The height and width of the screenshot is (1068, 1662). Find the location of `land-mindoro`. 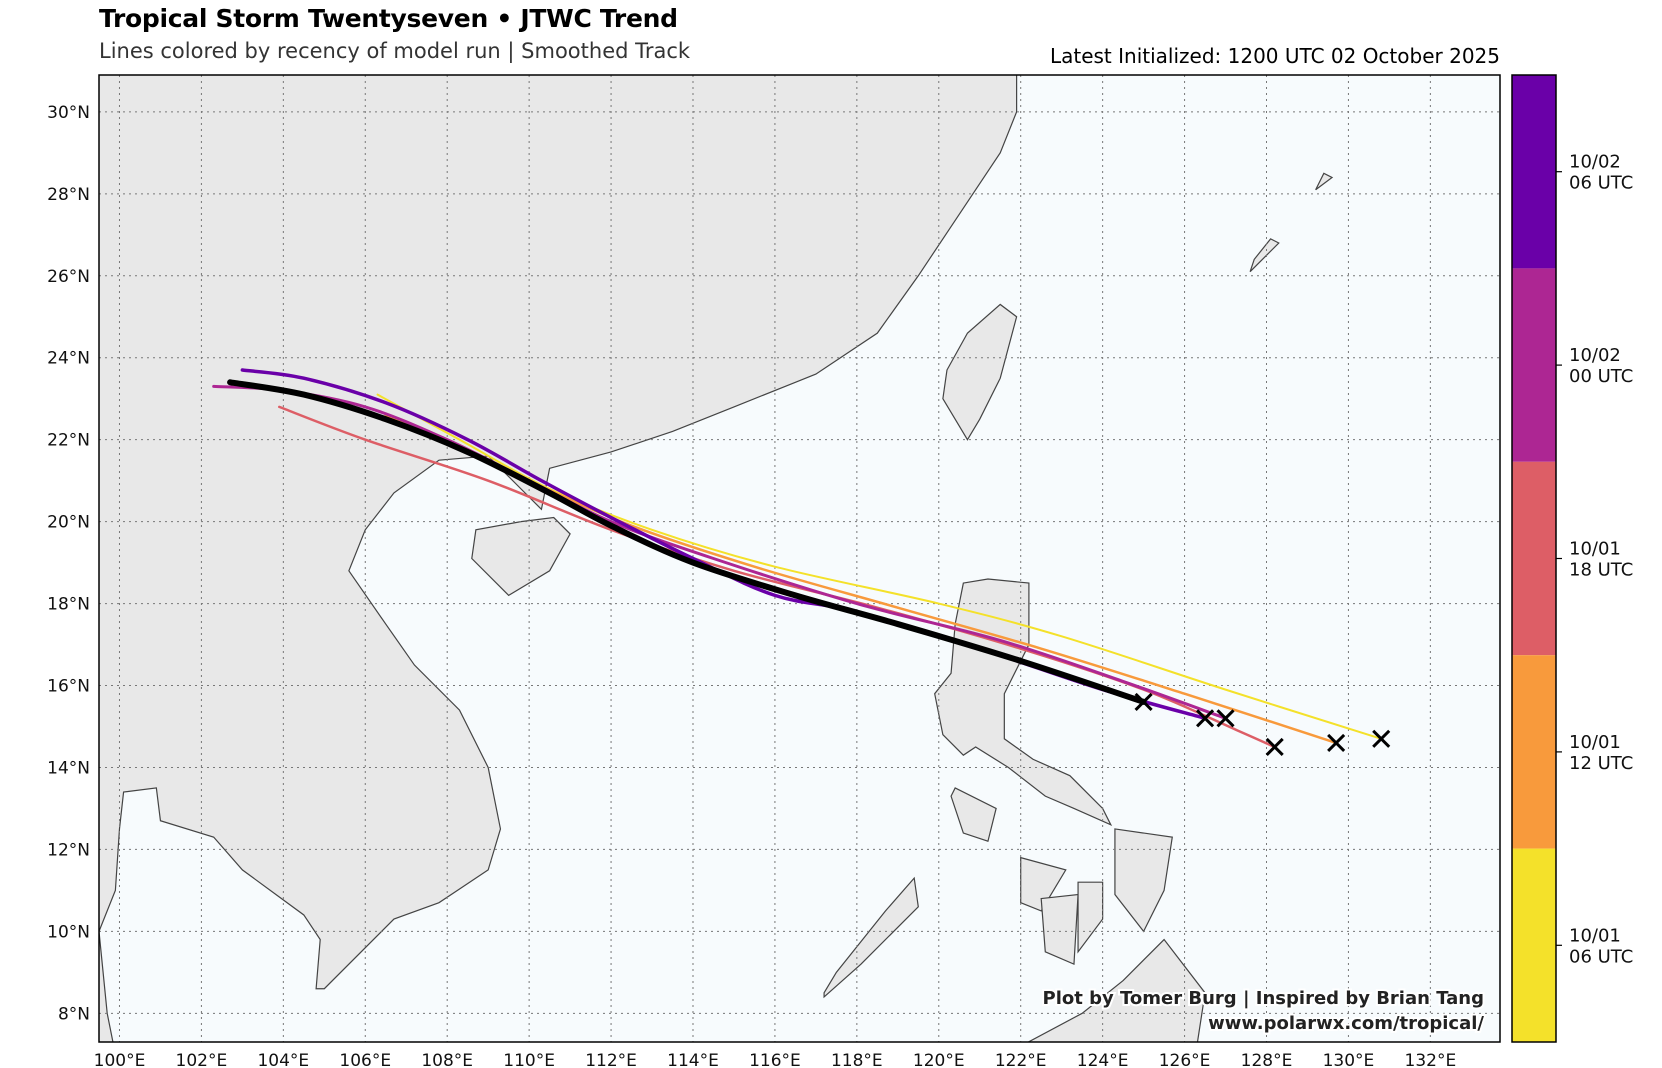

land-mindoro is located at coordinates (973, 814).